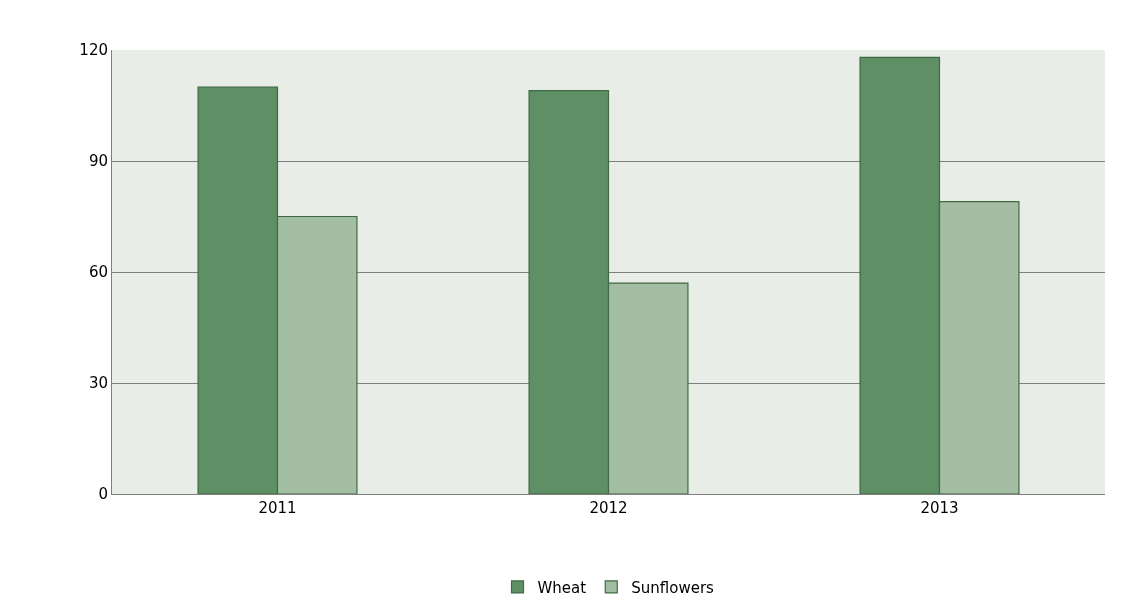  I want to click on x-tick-label: 2011, so click(277, 508).